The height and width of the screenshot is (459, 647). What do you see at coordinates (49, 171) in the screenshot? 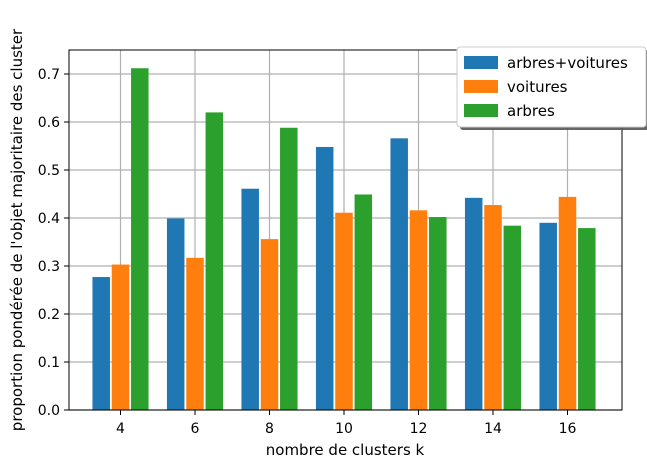
I see `y-tick-label: 0.5` at bounding box center [49, 171].